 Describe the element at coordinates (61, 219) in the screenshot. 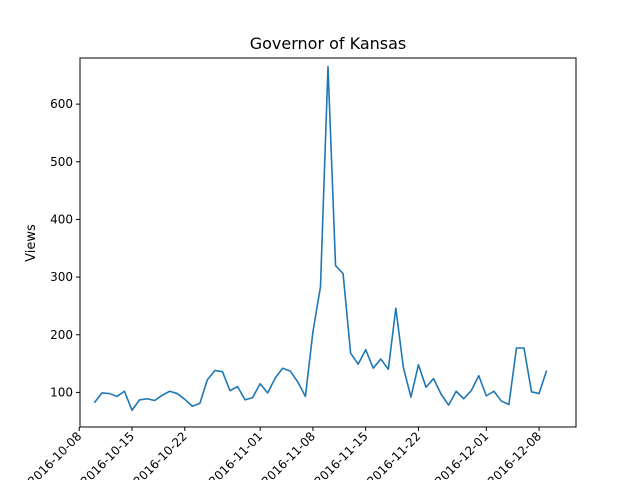

I see `y-tick-label: 400` at that location.